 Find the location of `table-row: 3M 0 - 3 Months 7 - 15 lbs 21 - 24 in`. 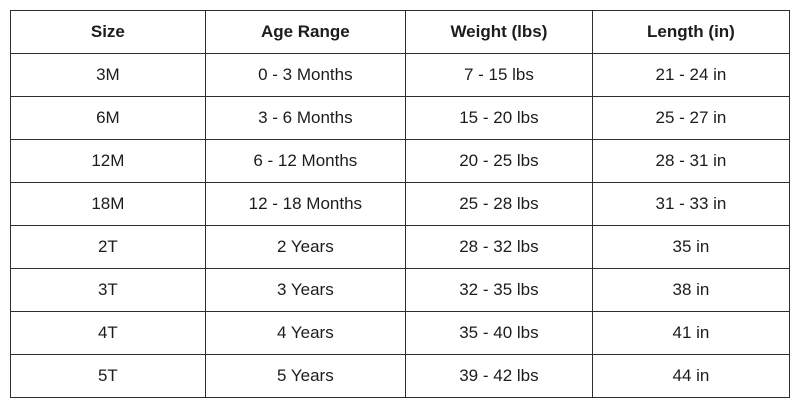

table-row: 3M 0 - 3 Months 7 - 15 lbs 21 - 24 in is located at coordinates (400, 75).